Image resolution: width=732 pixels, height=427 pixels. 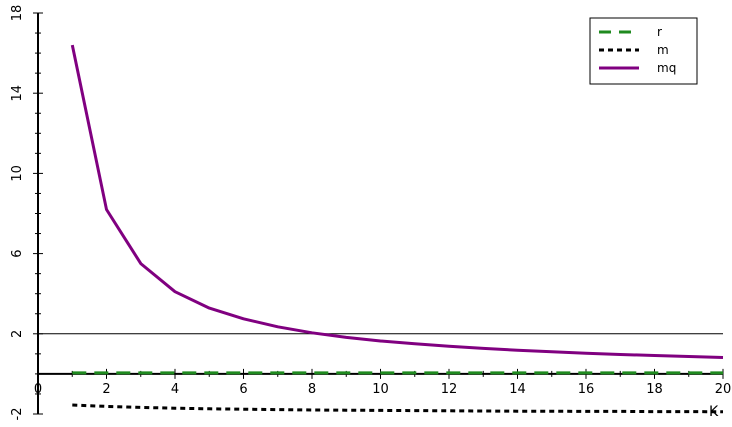 What do you see at coordinates (243, 389) in the screenshot?
I see `x-tick-label: 6` at bounding box center [243, 389].